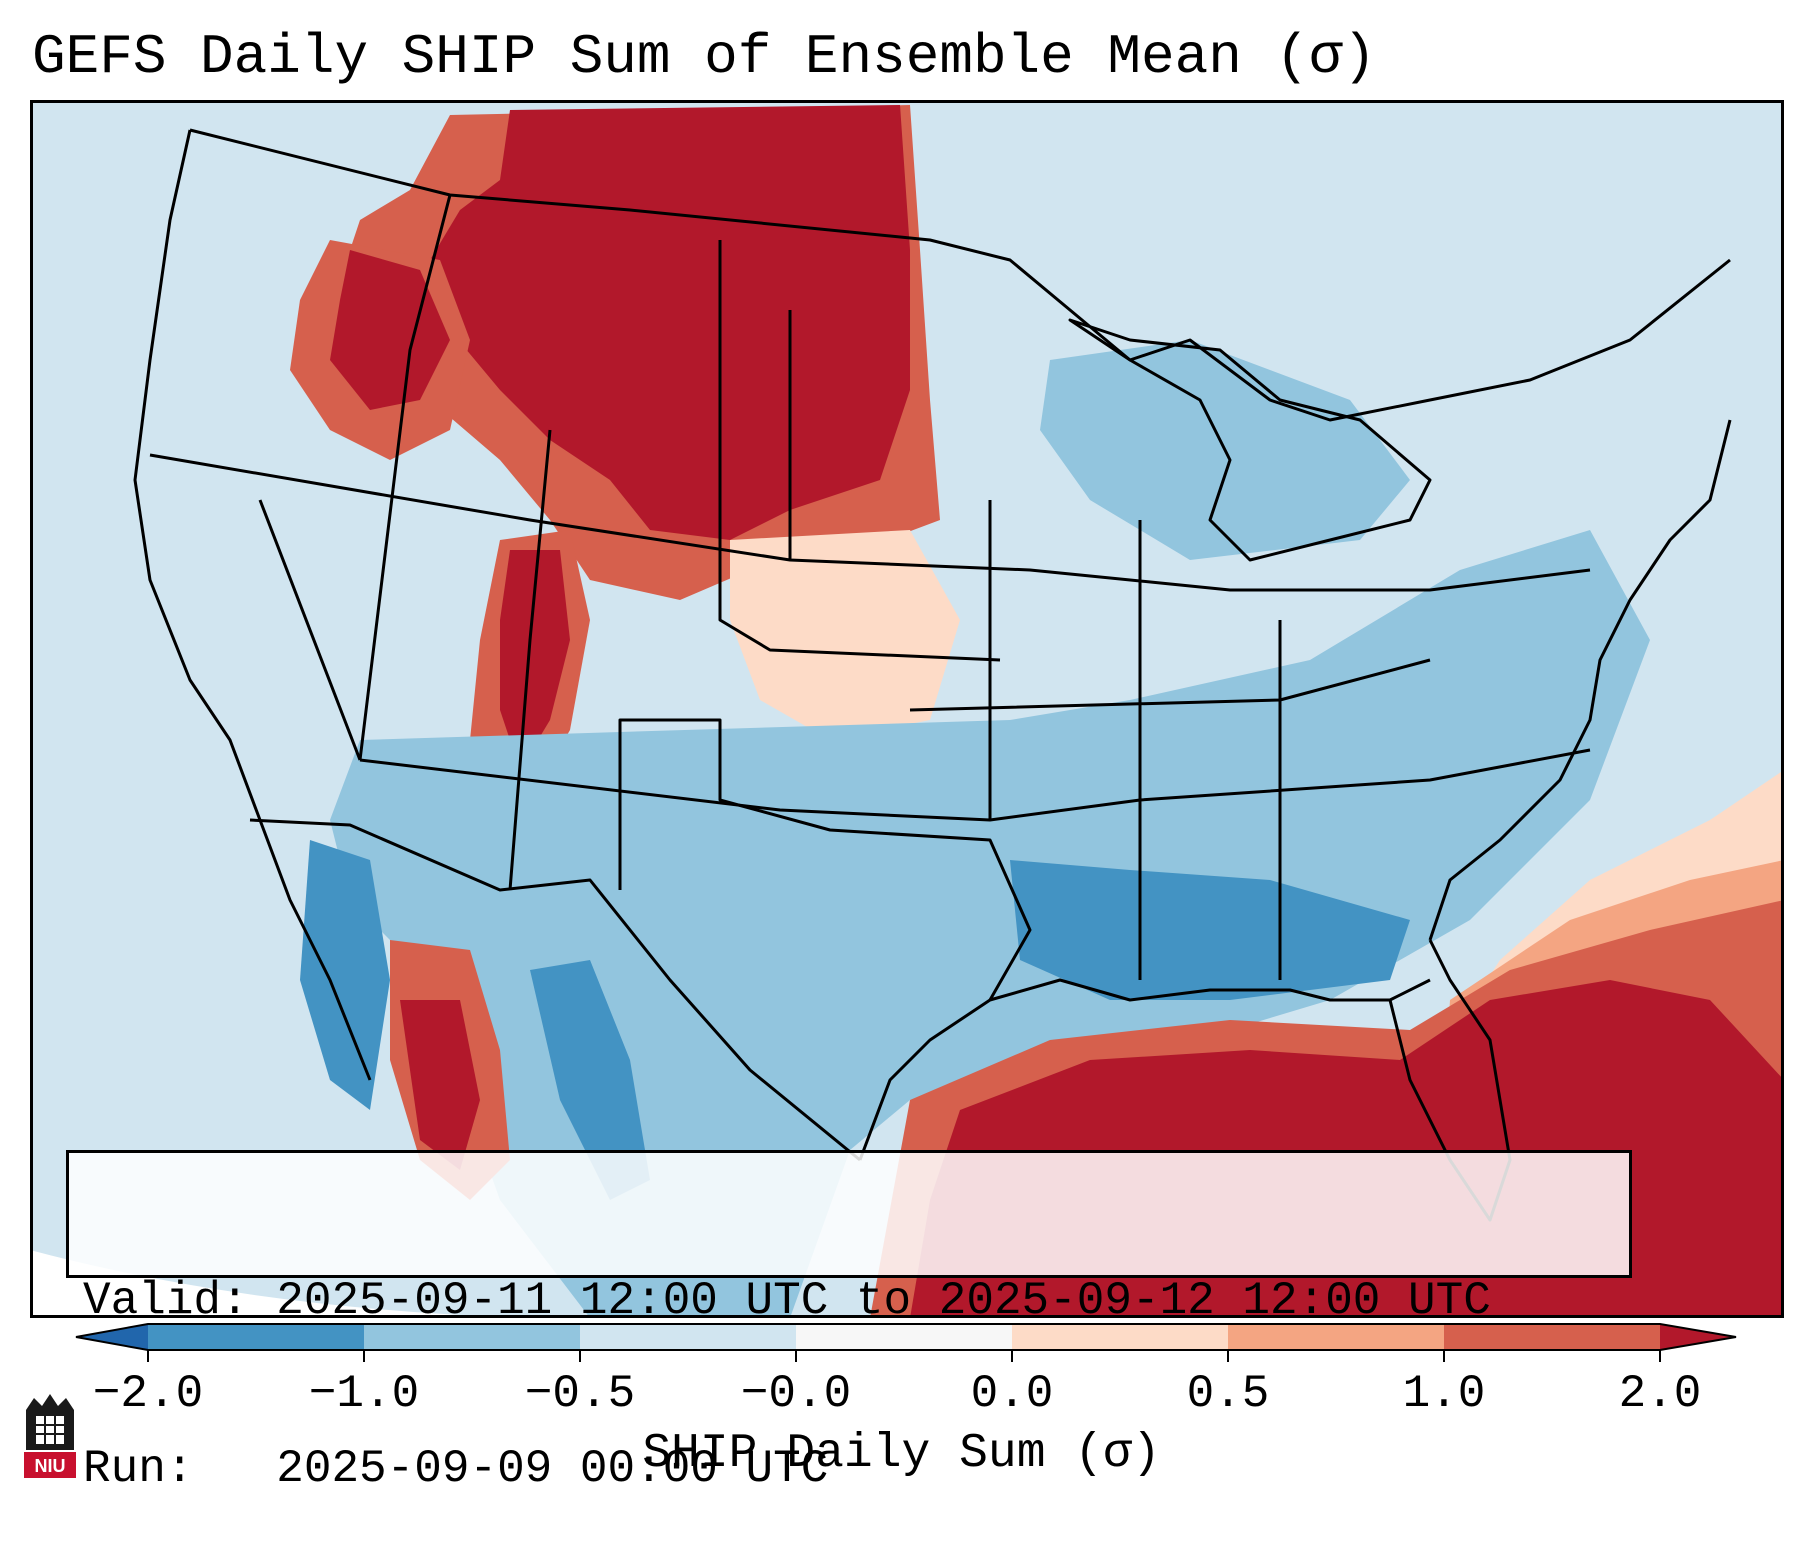 The height and width of the screenshot is (1553, 1803). I want to click on state-line-c, so click(870, 522).